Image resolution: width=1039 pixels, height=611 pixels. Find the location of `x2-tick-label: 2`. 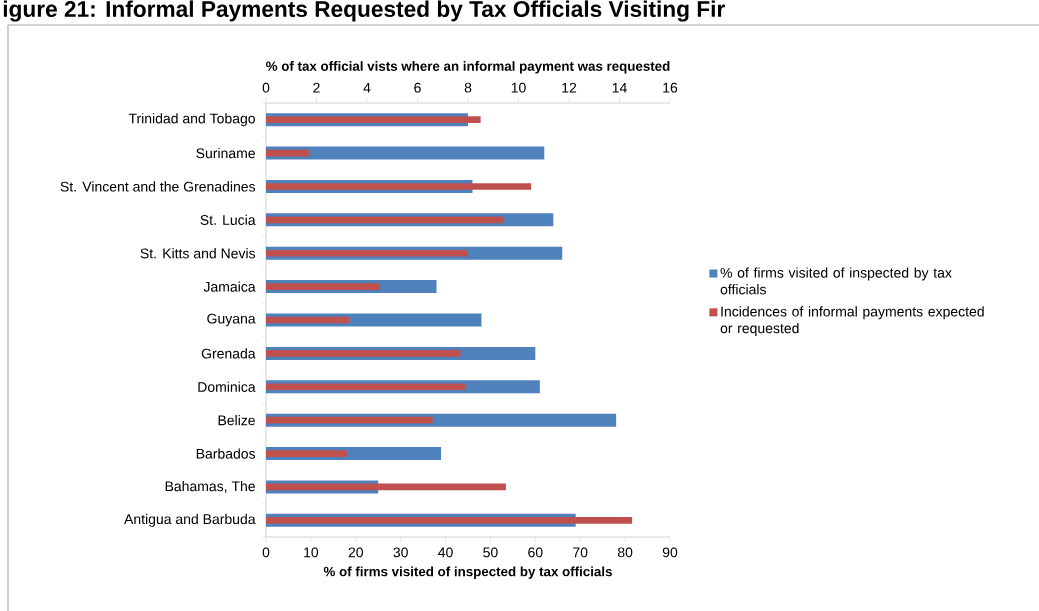

x2-tick-label: 2 is located at coordinates (316, 87).